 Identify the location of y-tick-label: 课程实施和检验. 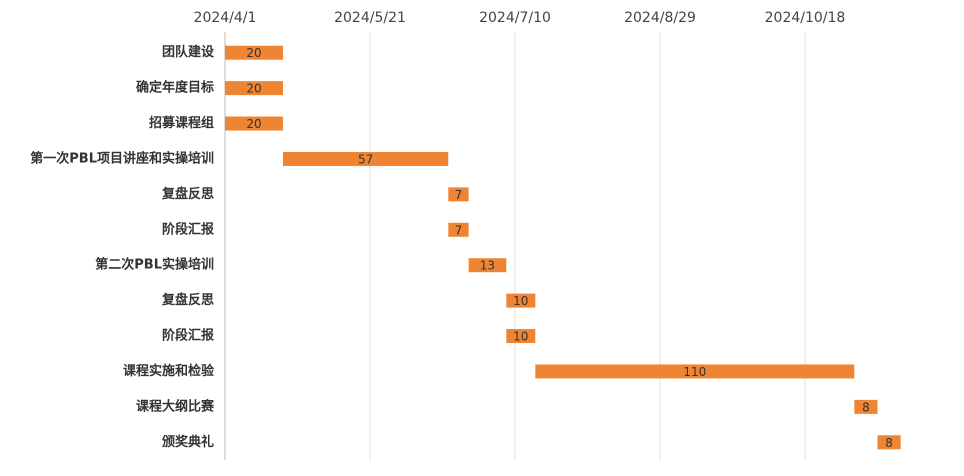
(169, 371).